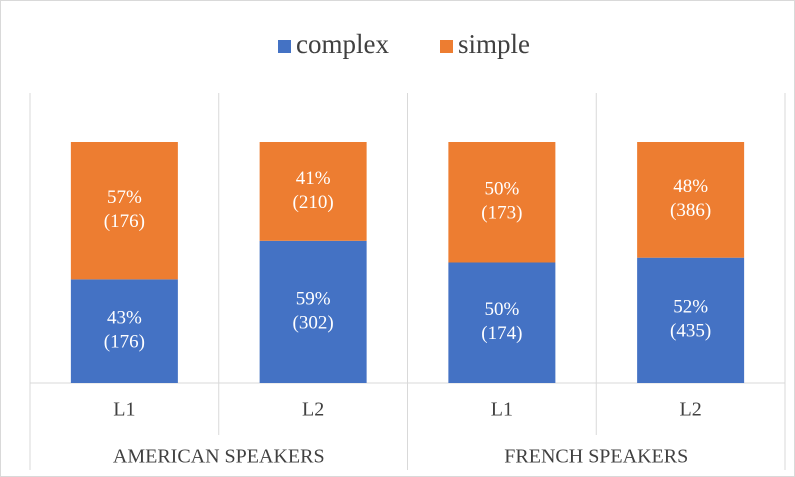 The height and width of the screenshot is (477, 795). Describe the element at coordinates (494, 44) in the screenshot. I see `legend-label: simple` at that location.